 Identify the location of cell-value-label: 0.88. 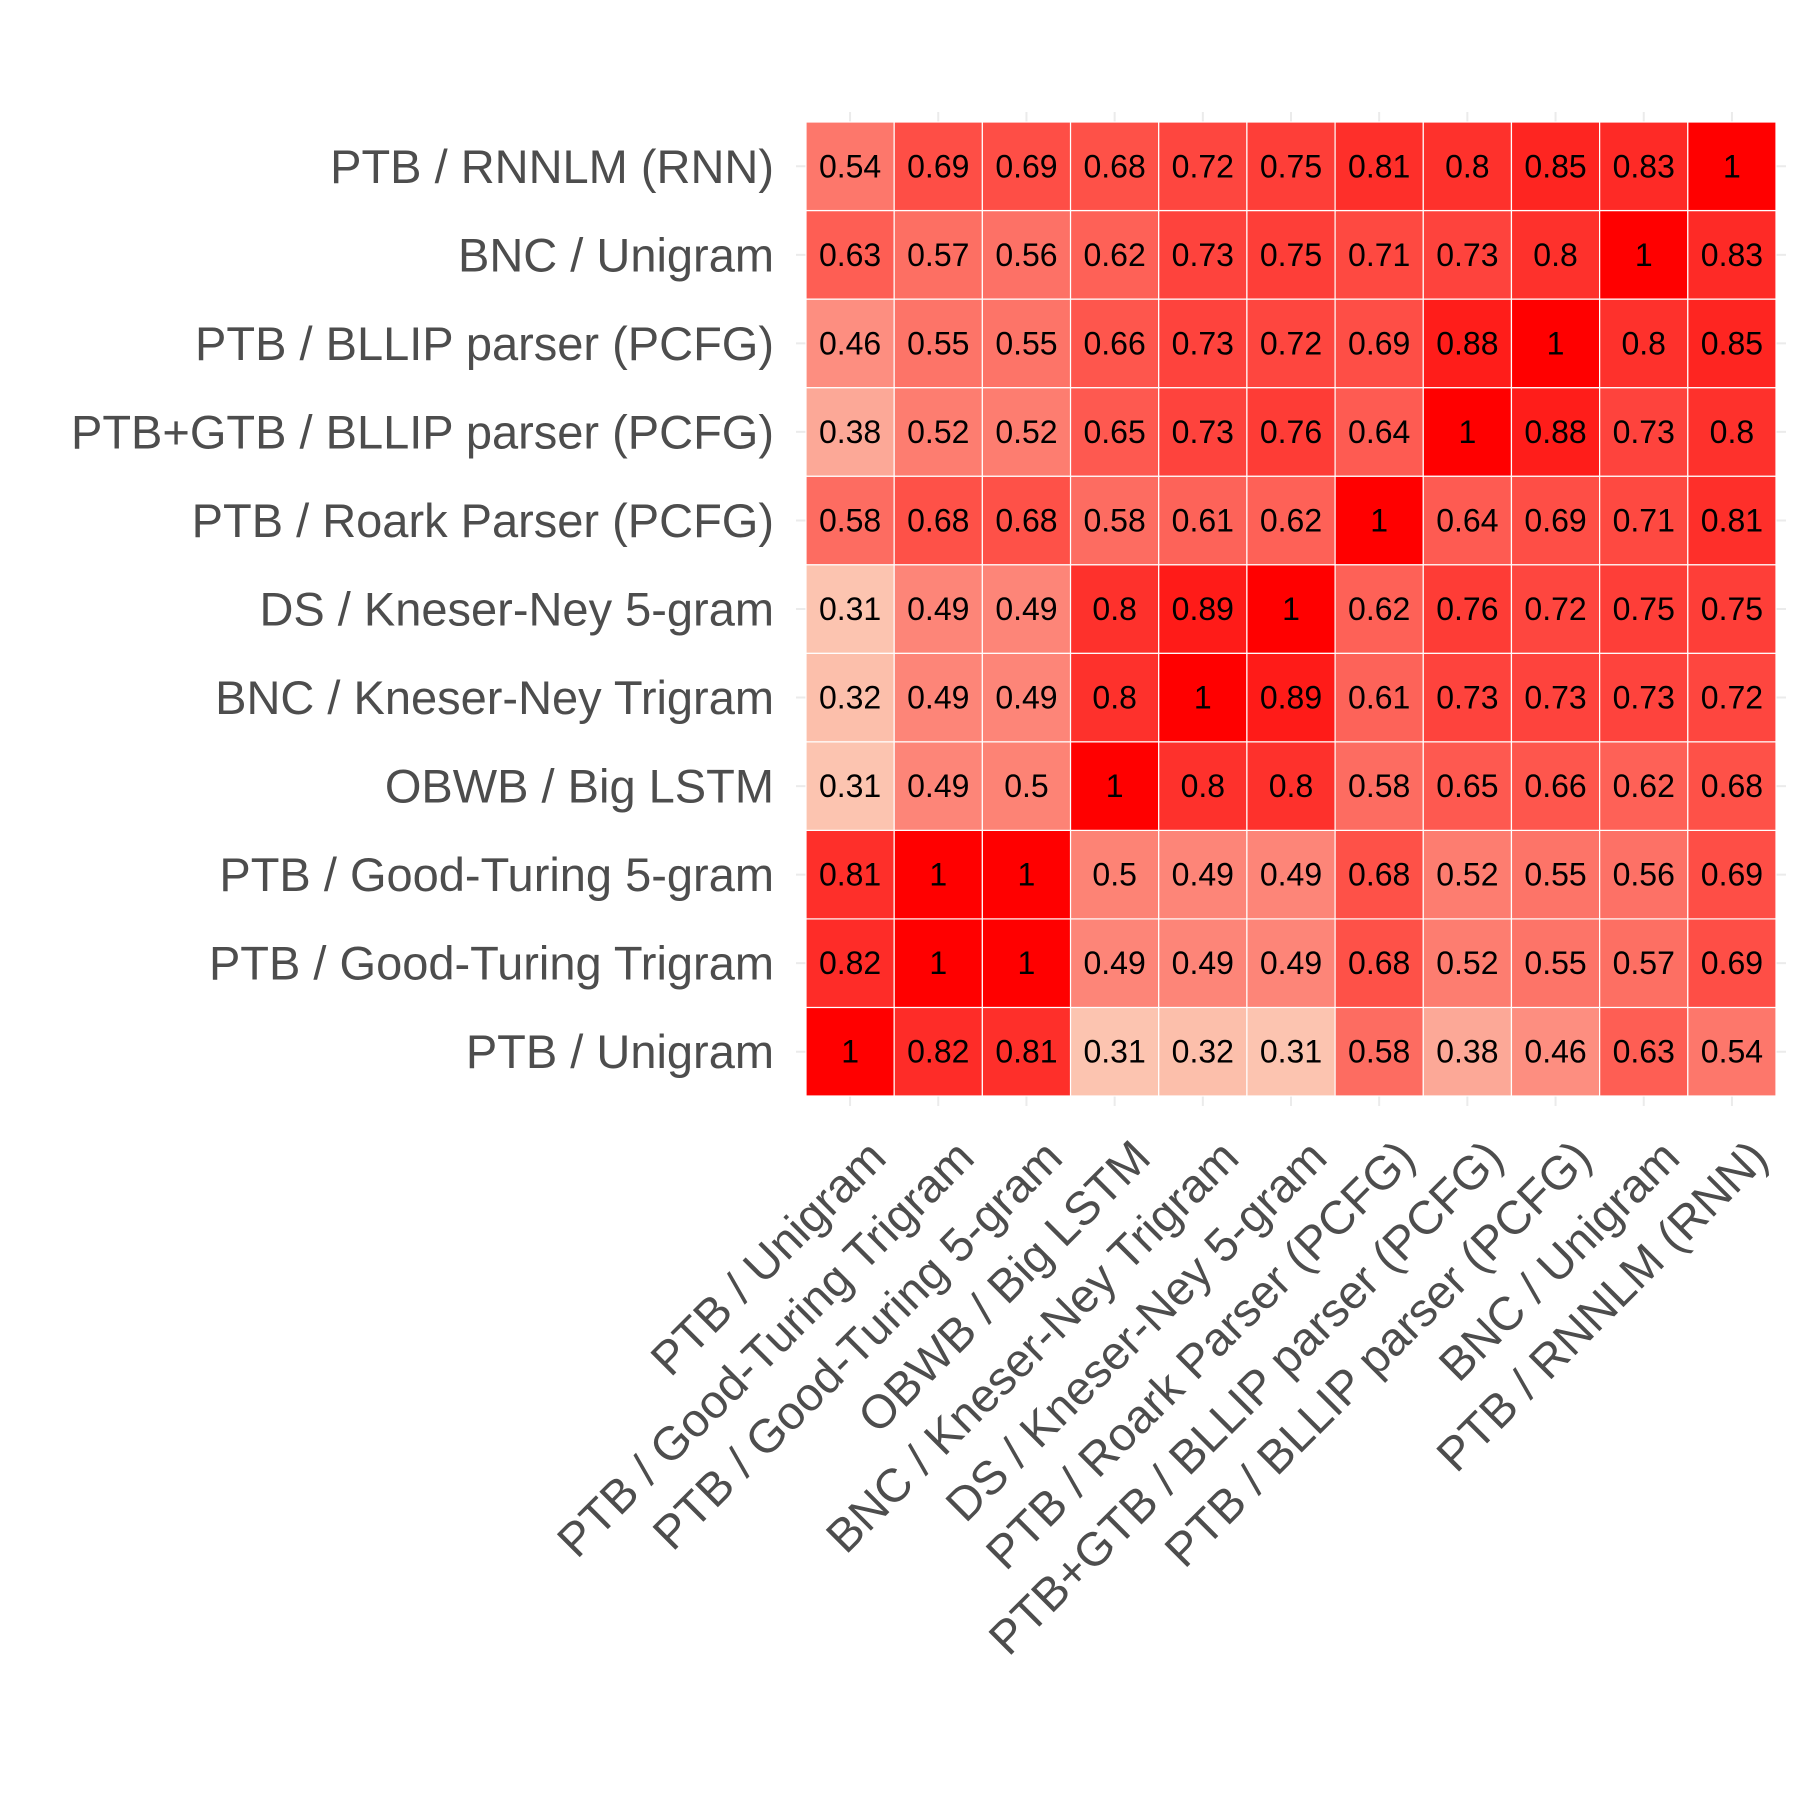
(1555, 432).